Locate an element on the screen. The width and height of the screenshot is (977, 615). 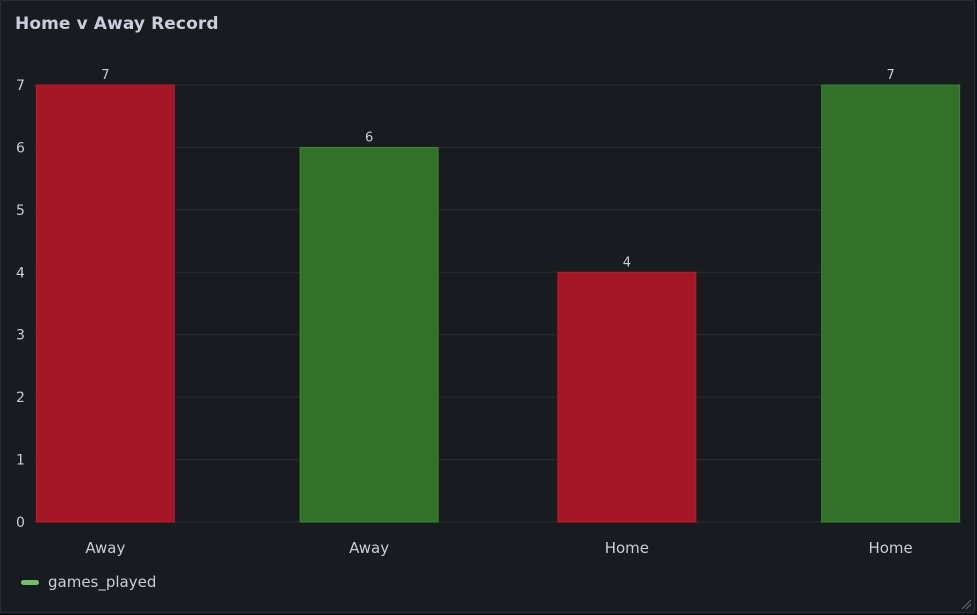
y-axis-ticks: 0 1 2 3 4 5 6 7 is located at coordinates (20, 304).